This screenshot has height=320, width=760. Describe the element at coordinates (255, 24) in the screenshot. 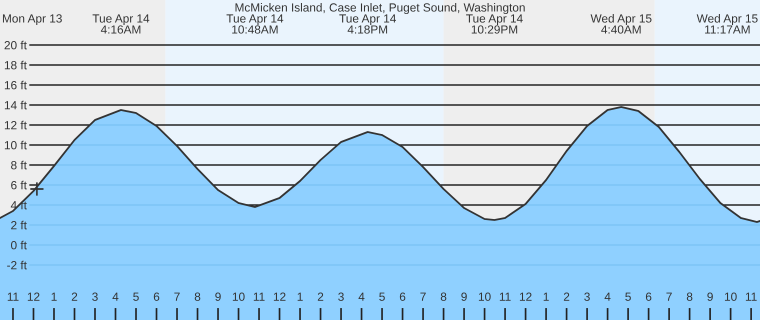

I see `annotation: Tue Apr 14 10:48AM` at that location.